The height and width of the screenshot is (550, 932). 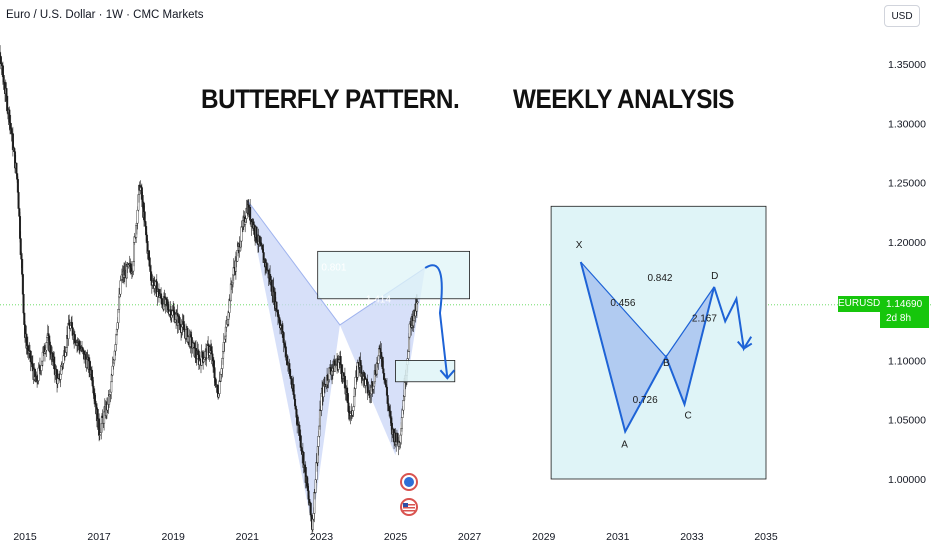 What do you see at coordinates (447, 374) in the screenshot?
I see `arrow-head-icon` at bounding box center [447, 374].